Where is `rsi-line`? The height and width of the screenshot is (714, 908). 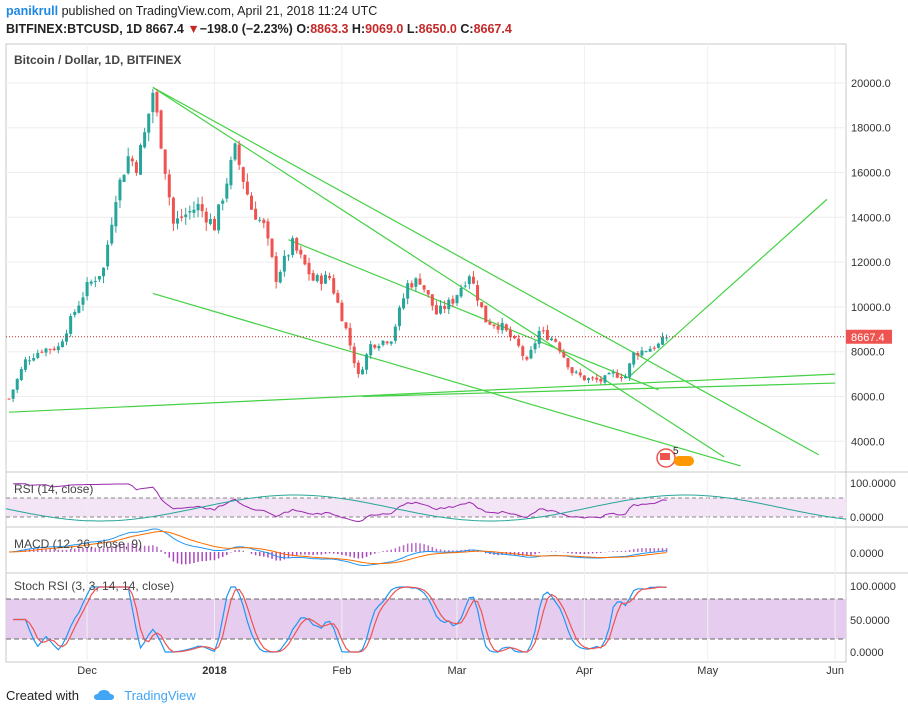 rsi-line is located at coordinates (340, 503).